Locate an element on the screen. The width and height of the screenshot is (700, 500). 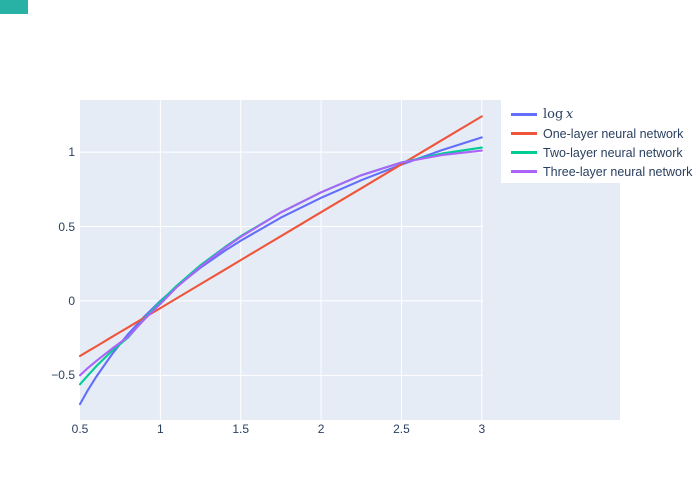
legend-label: Two-layer neural network is located at coordinates (613, 152).